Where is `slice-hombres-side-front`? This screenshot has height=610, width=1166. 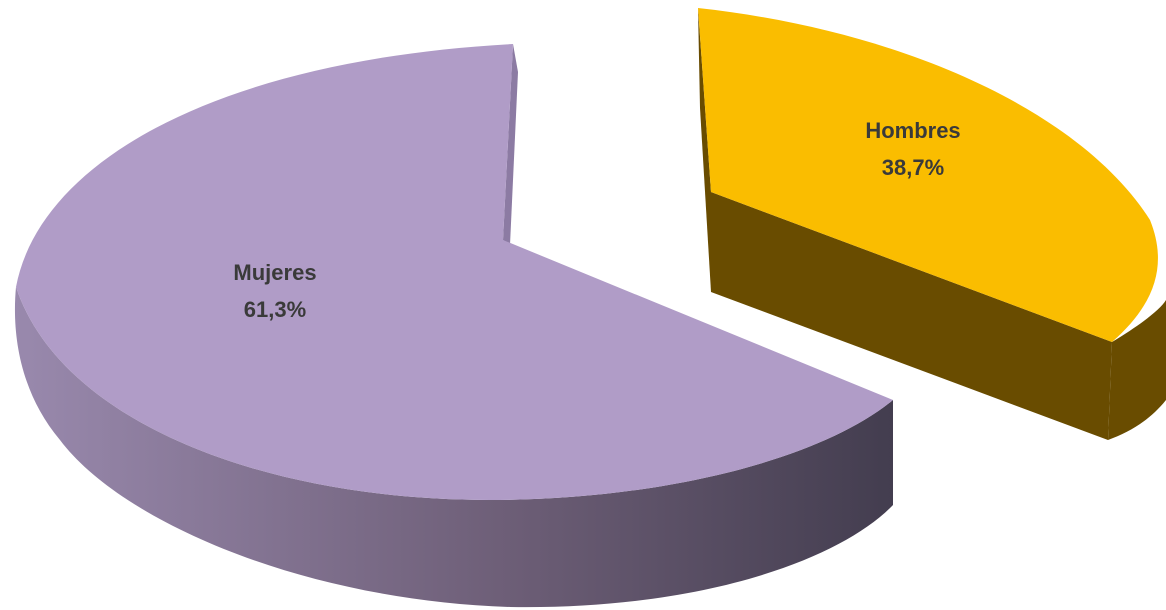 slice-hombres-side-front is located at coordinates (911, 316).